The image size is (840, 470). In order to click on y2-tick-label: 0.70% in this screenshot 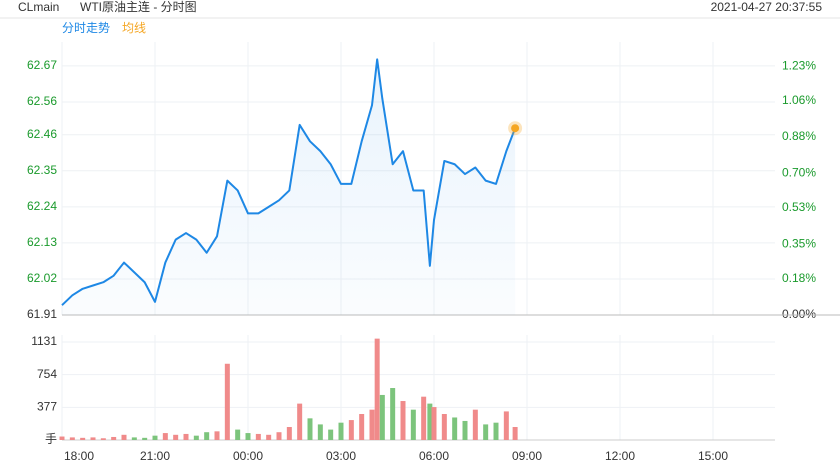, I will do `click(799, 173)`.